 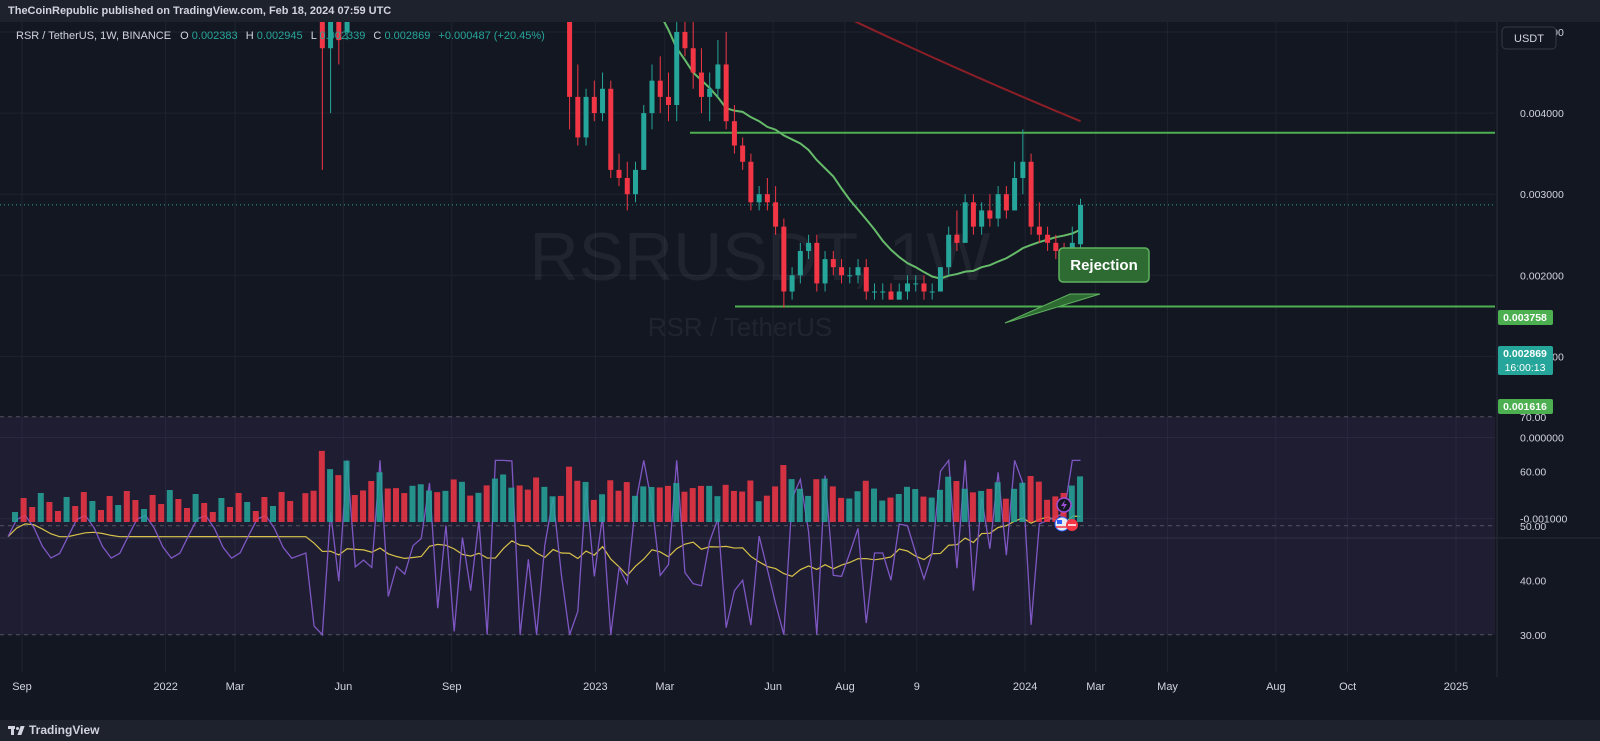 What do you see at coordinates (314, 36) in the screenshot?
I see `legend-low-label: L` at bounding box center [314, 36].